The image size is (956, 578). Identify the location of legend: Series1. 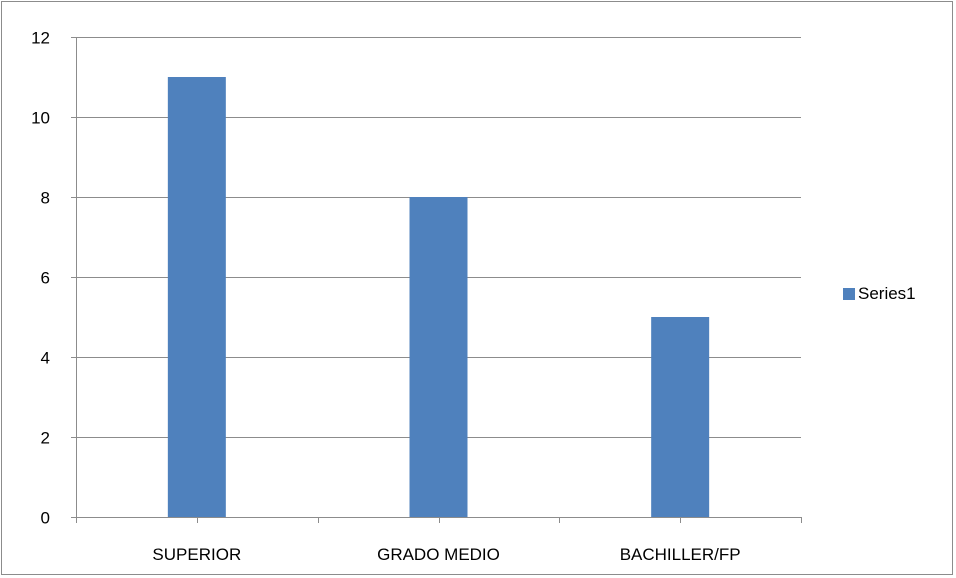
(879, 293).